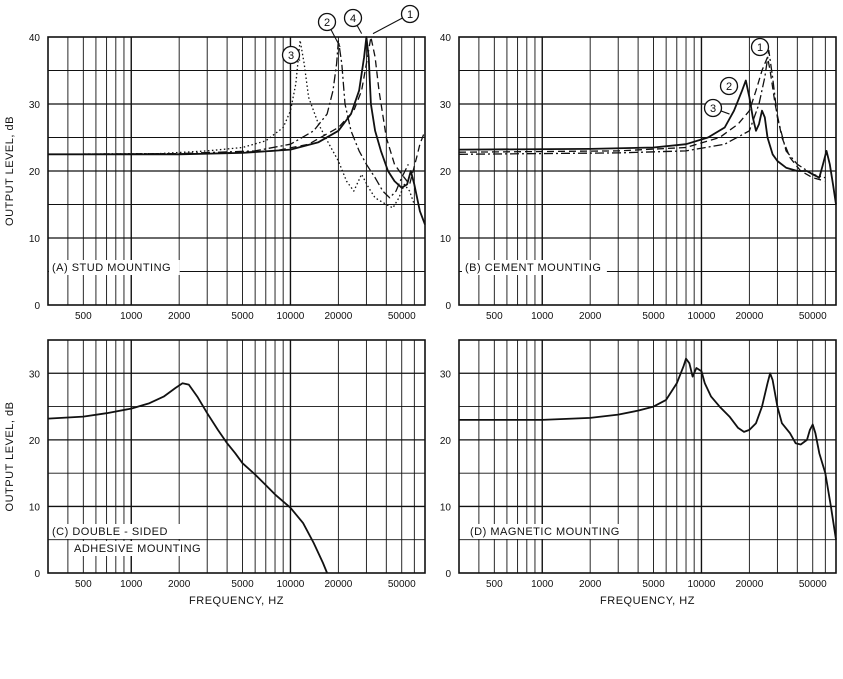 The height and width of the screenshot is (679, 843). Describe the element at coordinates (110, 532) in the screenshot. I see `panel-label: (C) DOUBLE - SIDED` at that location.